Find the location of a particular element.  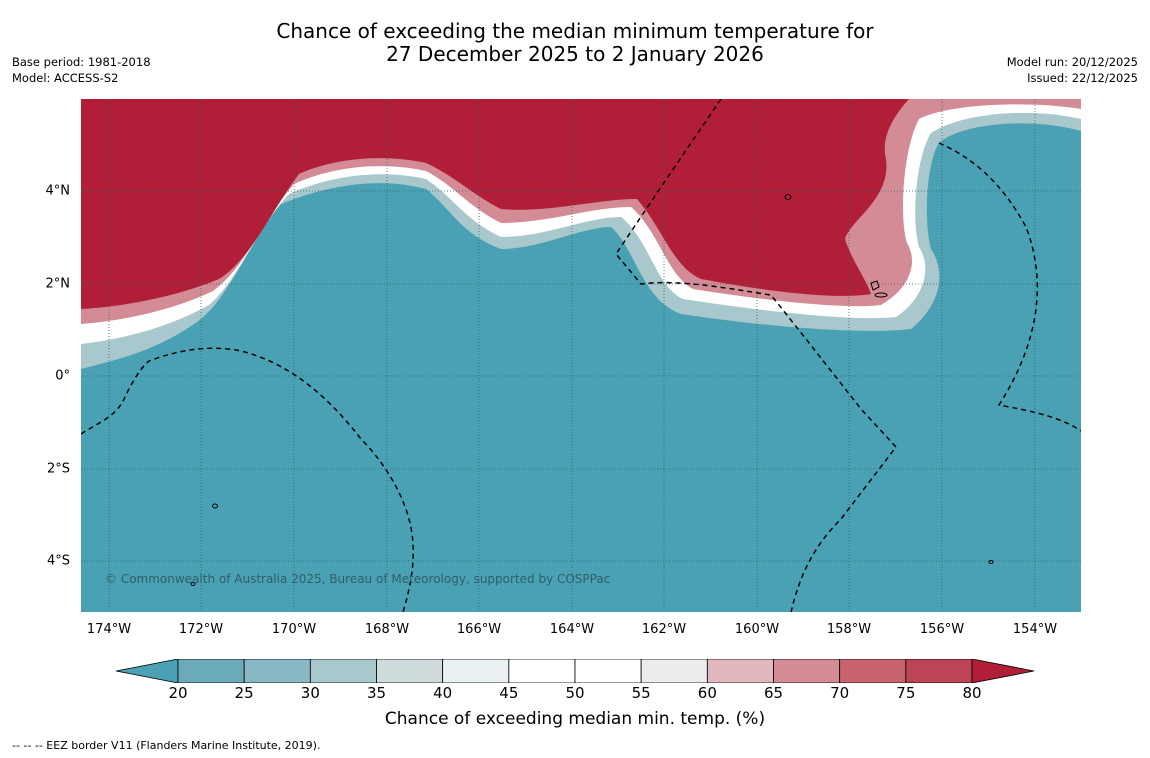

colorbar-tick-label: 70 is located at coordinates (840, 693).